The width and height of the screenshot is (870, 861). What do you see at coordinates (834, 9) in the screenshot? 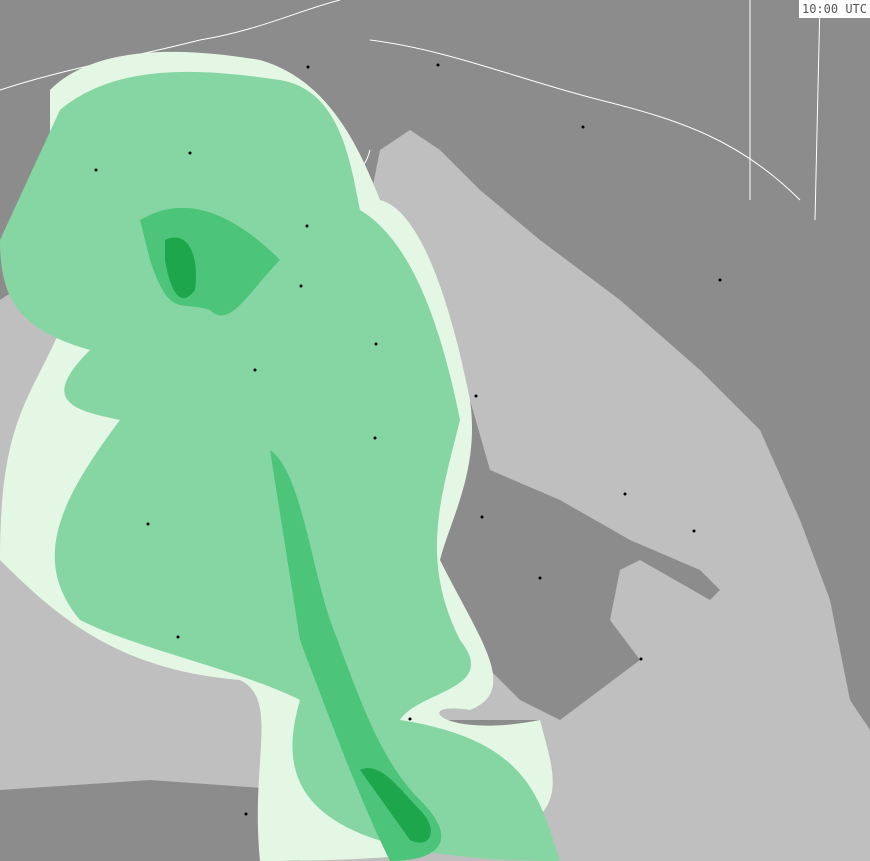
I see `time-label: 10:00 UTC` at bounding box center [834, 9].